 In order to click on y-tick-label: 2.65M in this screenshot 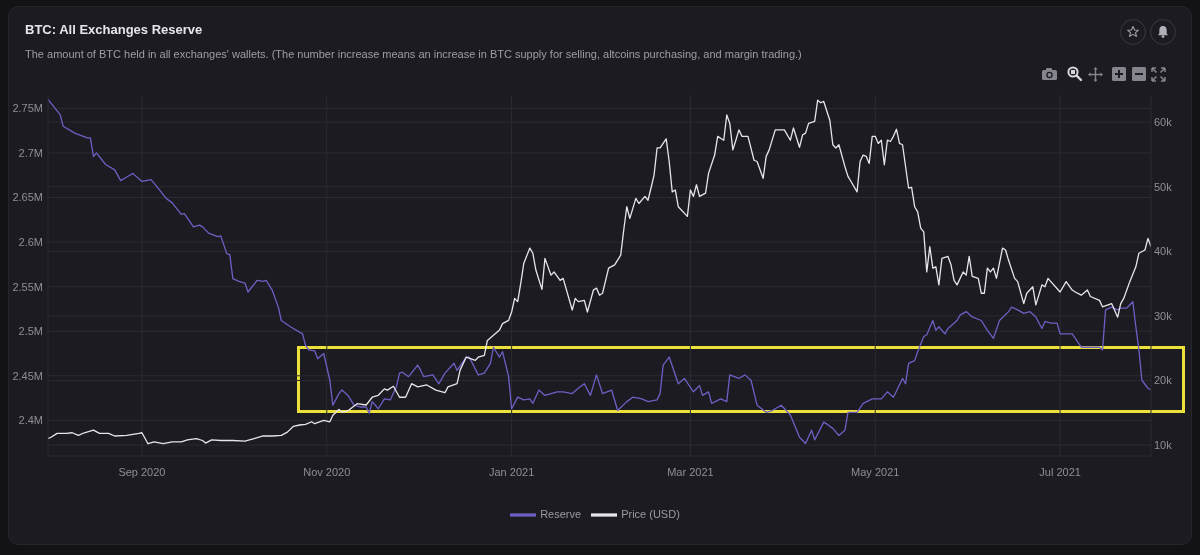, I will do `click(27, 197)`.